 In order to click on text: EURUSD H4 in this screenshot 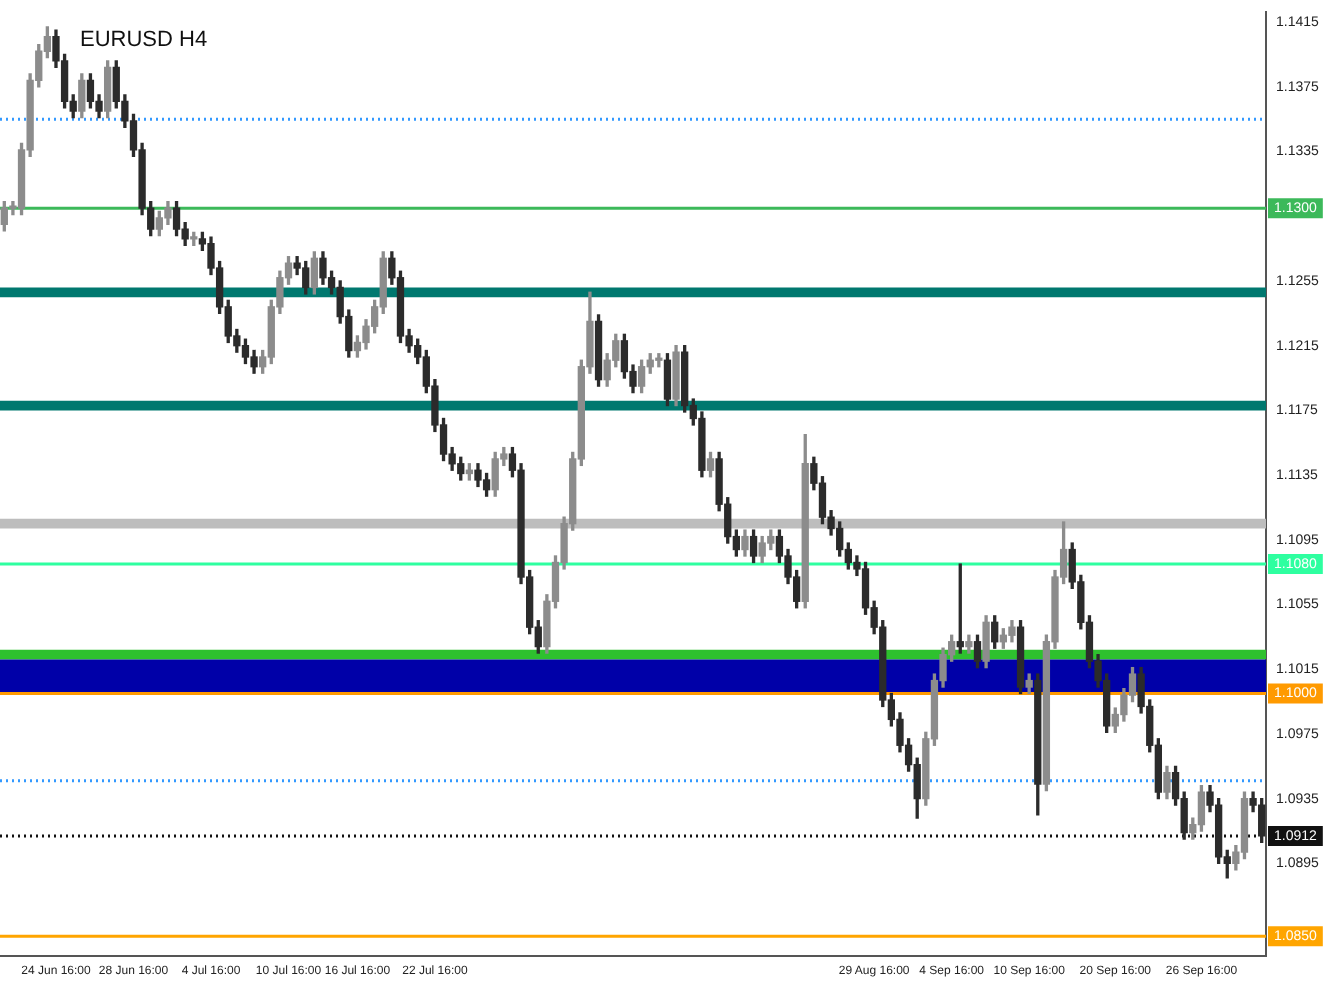, I will do `click(144, 40)`.